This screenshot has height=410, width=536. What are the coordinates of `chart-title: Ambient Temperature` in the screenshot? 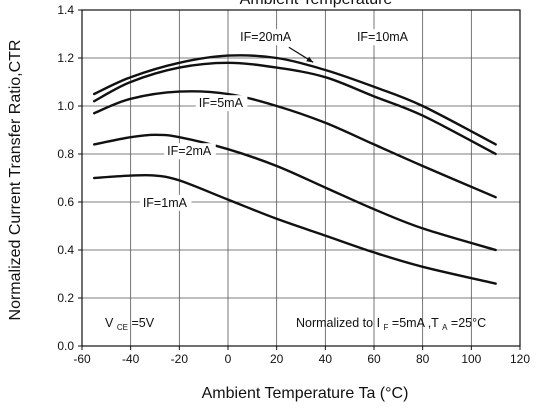 It's located at (316, 4).